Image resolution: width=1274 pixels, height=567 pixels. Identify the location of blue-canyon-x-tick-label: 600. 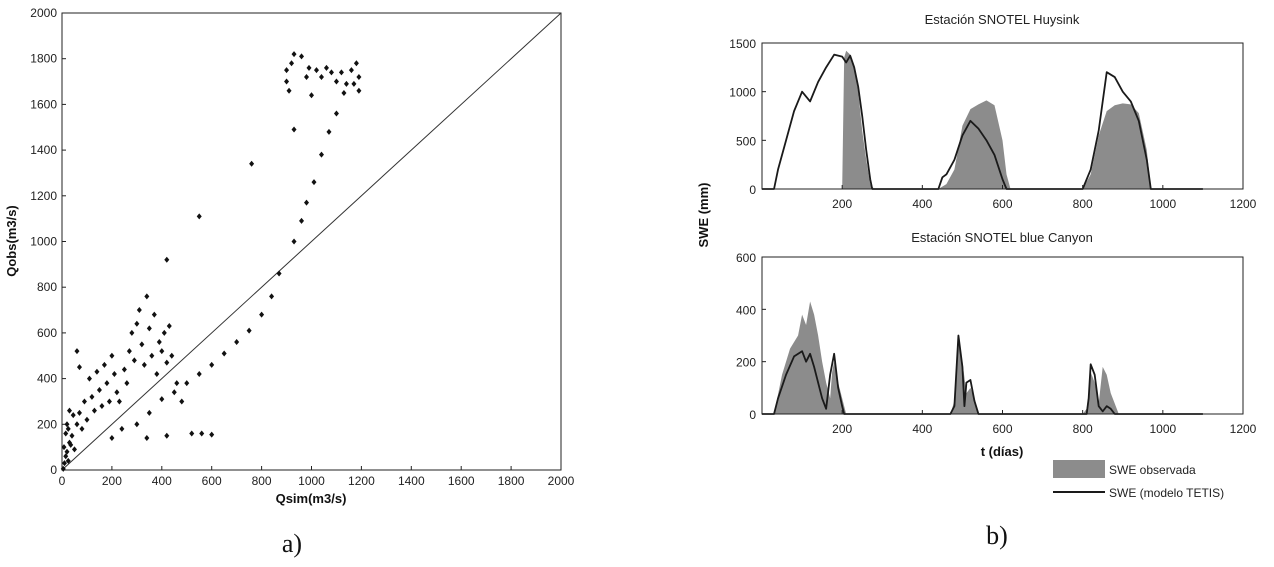
(1002, 429).